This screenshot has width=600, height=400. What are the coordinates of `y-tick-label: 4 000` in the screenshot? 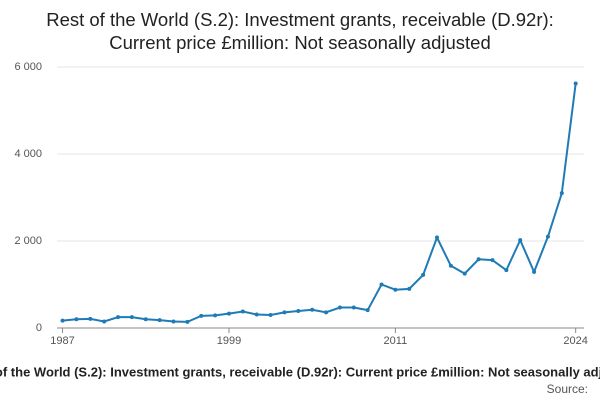 It's located at (28, 154).